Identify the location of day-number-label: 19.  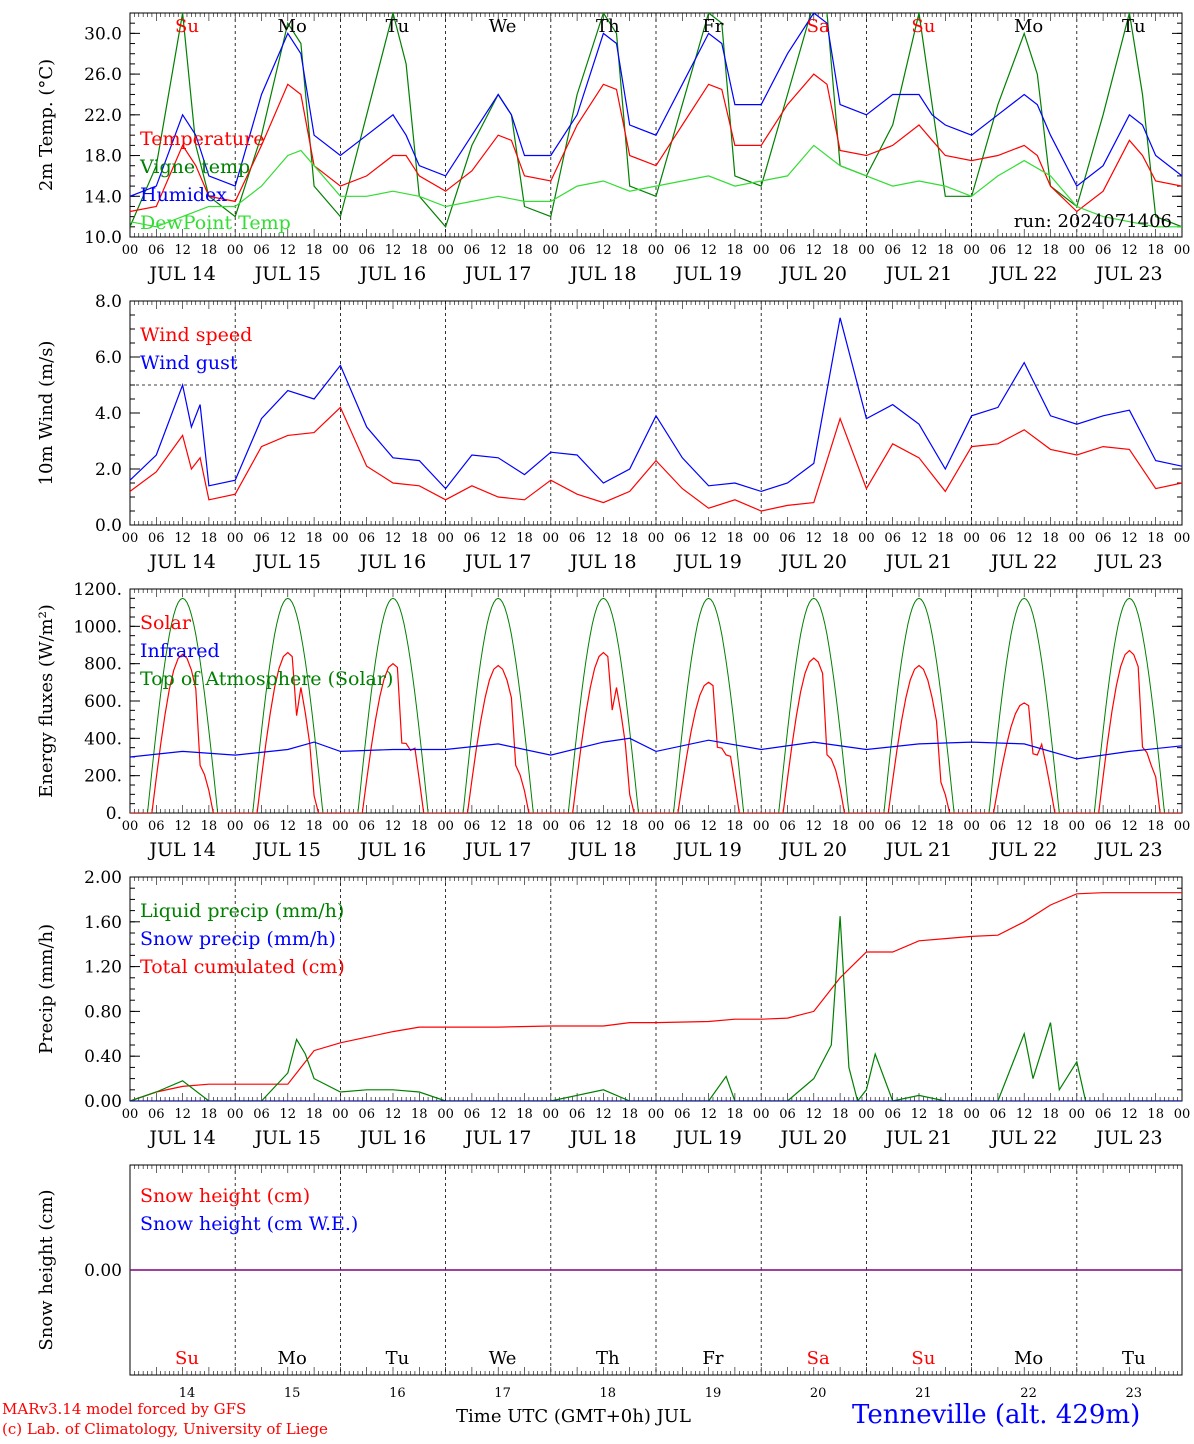
(713, 1393).